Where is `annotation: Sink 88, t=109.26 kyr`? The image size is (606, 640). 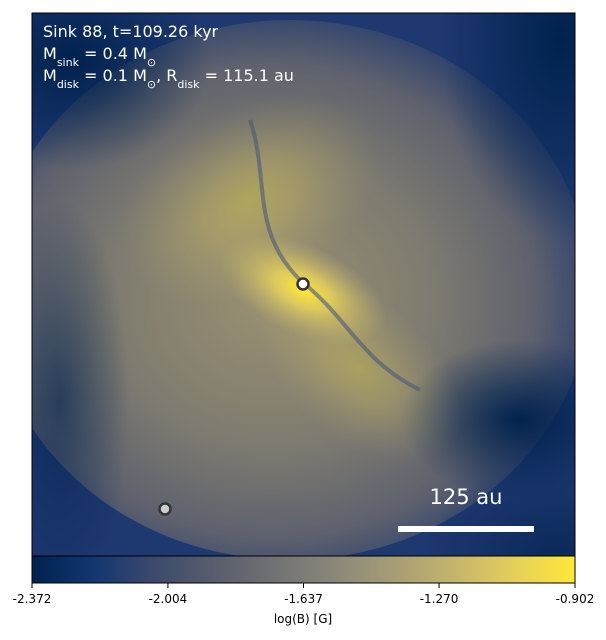 annotation: Sink 88, t=109.26 kyr is located at coordinates (131, 31).